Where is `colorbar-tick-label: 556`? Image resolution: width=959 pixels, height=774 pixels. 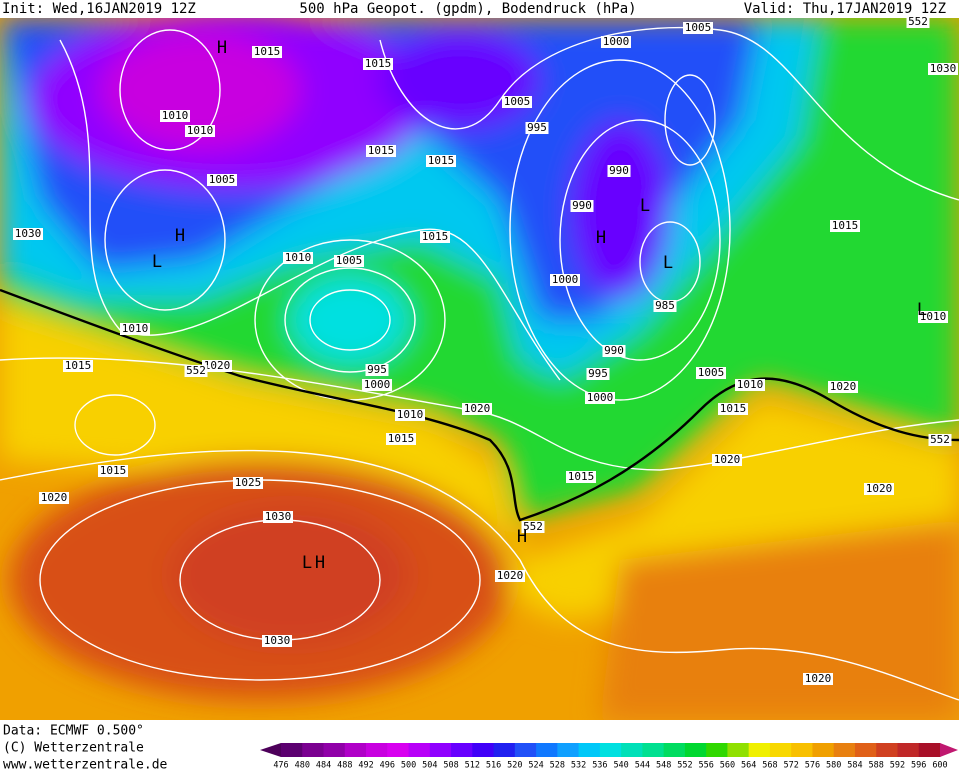
colorbar-tick-label: 556 is located at coordinates (705, 766).